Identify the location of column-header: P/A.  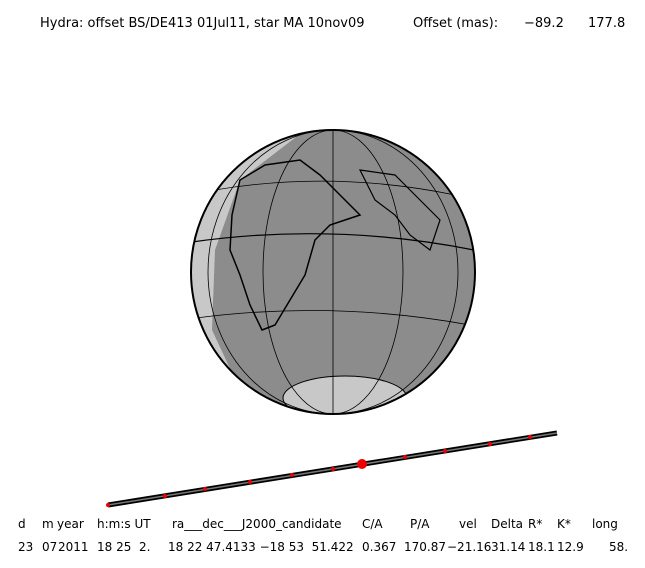
(420, 524).